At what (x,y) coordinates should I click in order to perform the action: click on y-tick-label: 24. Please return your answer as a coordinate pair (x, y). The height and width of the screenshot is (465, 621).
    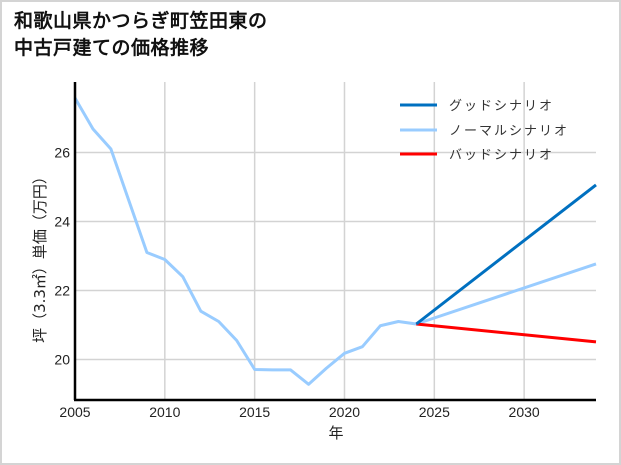
    Looking at the image, I should click on (62, 222).